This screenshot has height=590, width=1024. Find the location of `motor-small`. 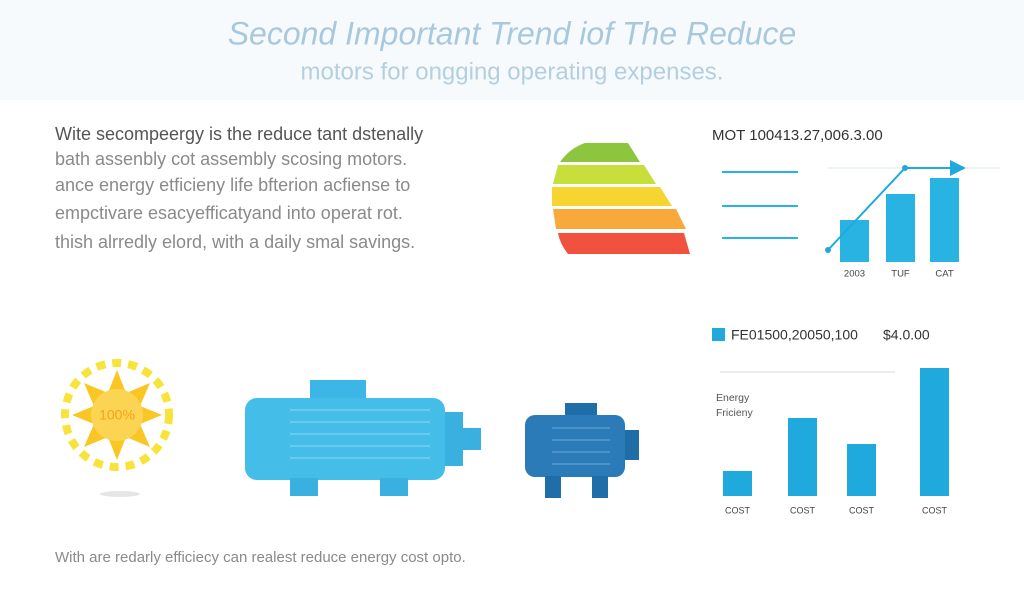

motor-small is located at coordinates (582, 450).